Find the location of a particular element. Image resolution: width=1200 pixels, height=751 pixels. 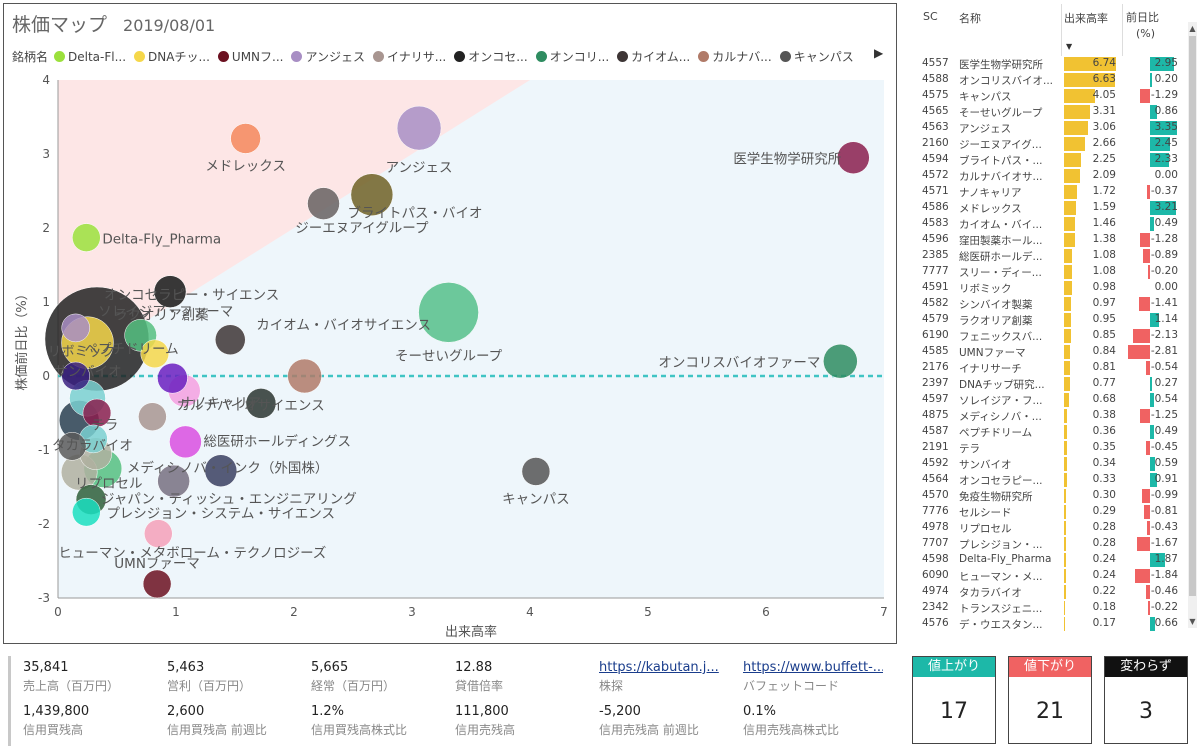

point-label: タカラバイオ is located at coordinates (92, 446).